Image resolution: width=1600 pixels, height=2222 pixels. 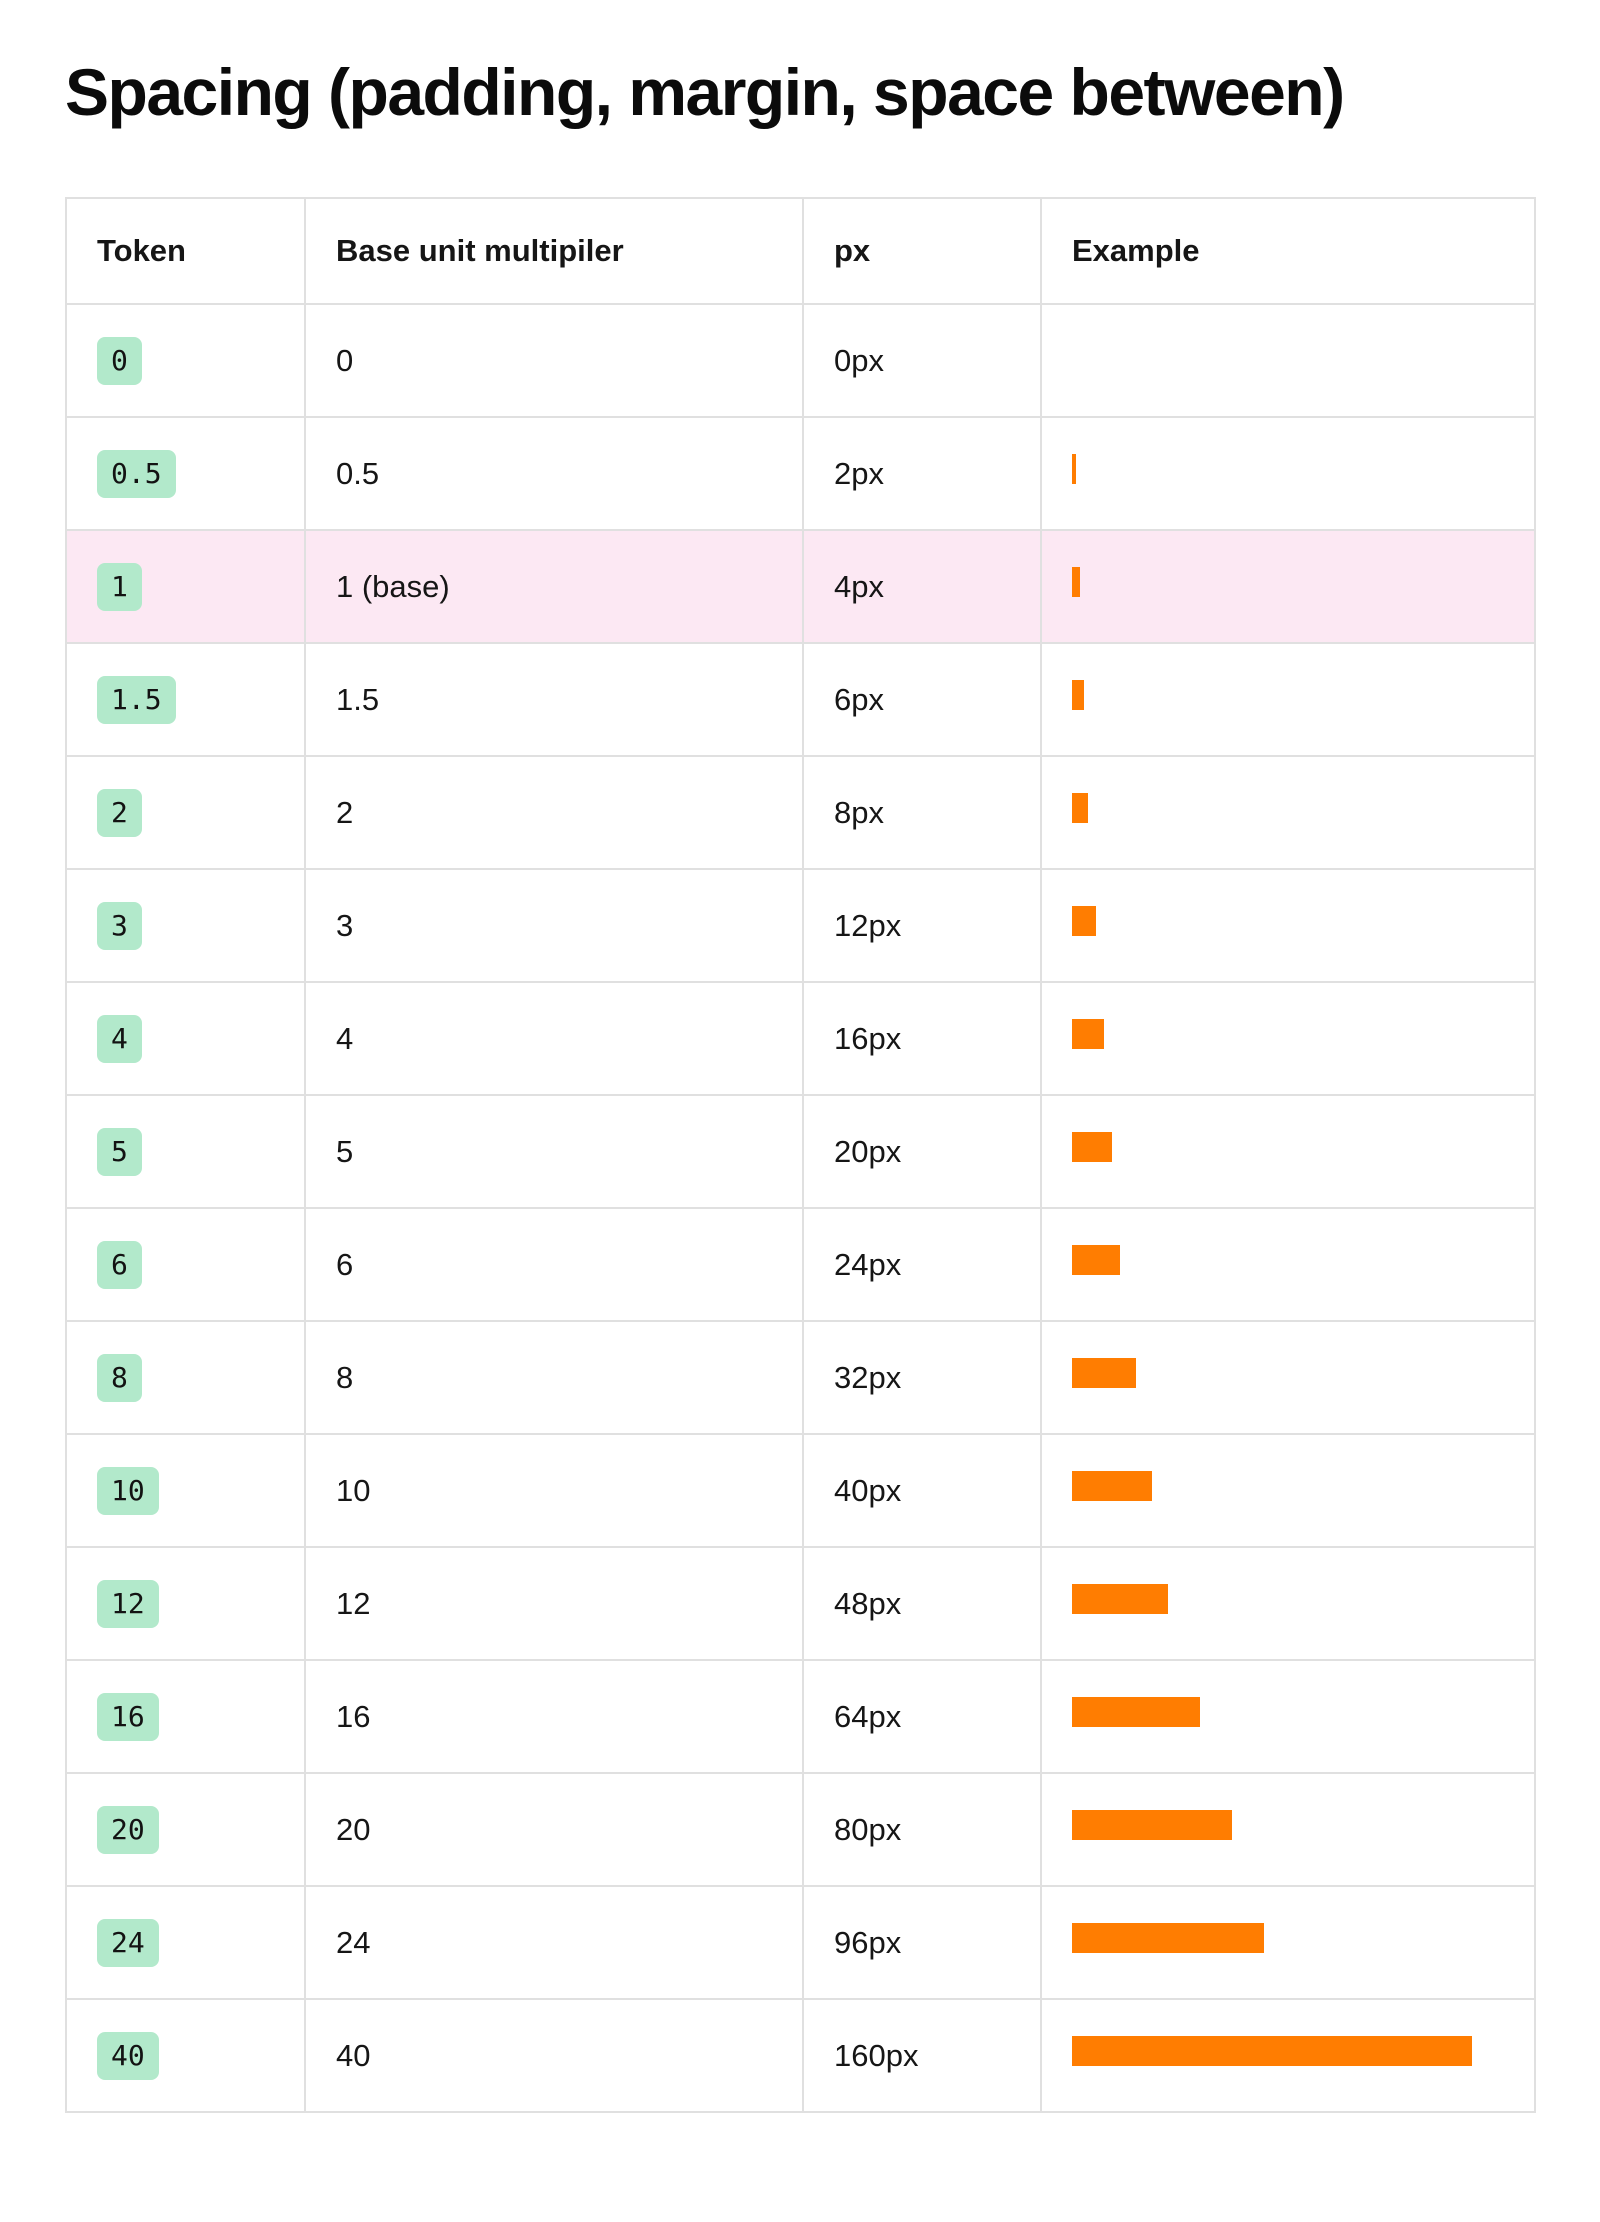 What do you see at coordinates (136, 699) in the screenshot?
I see `token-badge: 1.5` at bounding box center [136, 699].